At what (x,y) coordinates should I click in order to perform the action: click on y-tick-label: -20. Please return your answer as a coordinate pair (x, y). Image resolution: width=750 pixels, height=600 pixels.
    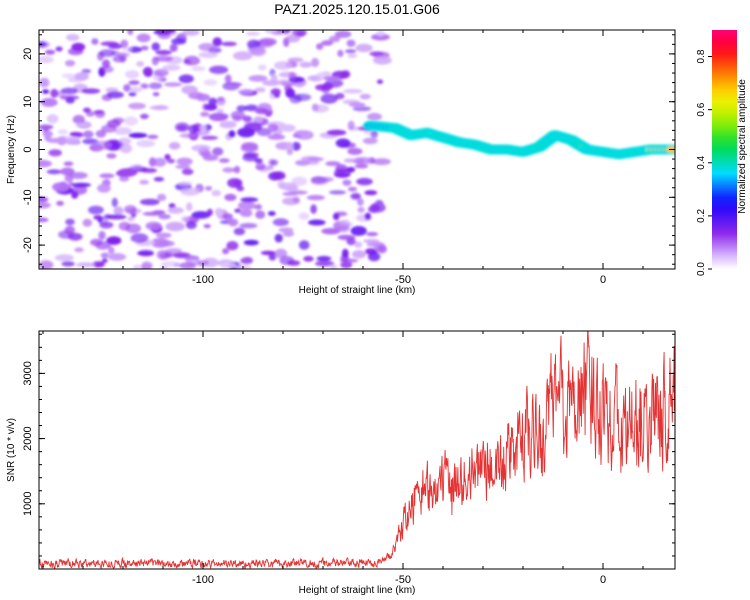
    Looking at the image, I should click on (28, 245).